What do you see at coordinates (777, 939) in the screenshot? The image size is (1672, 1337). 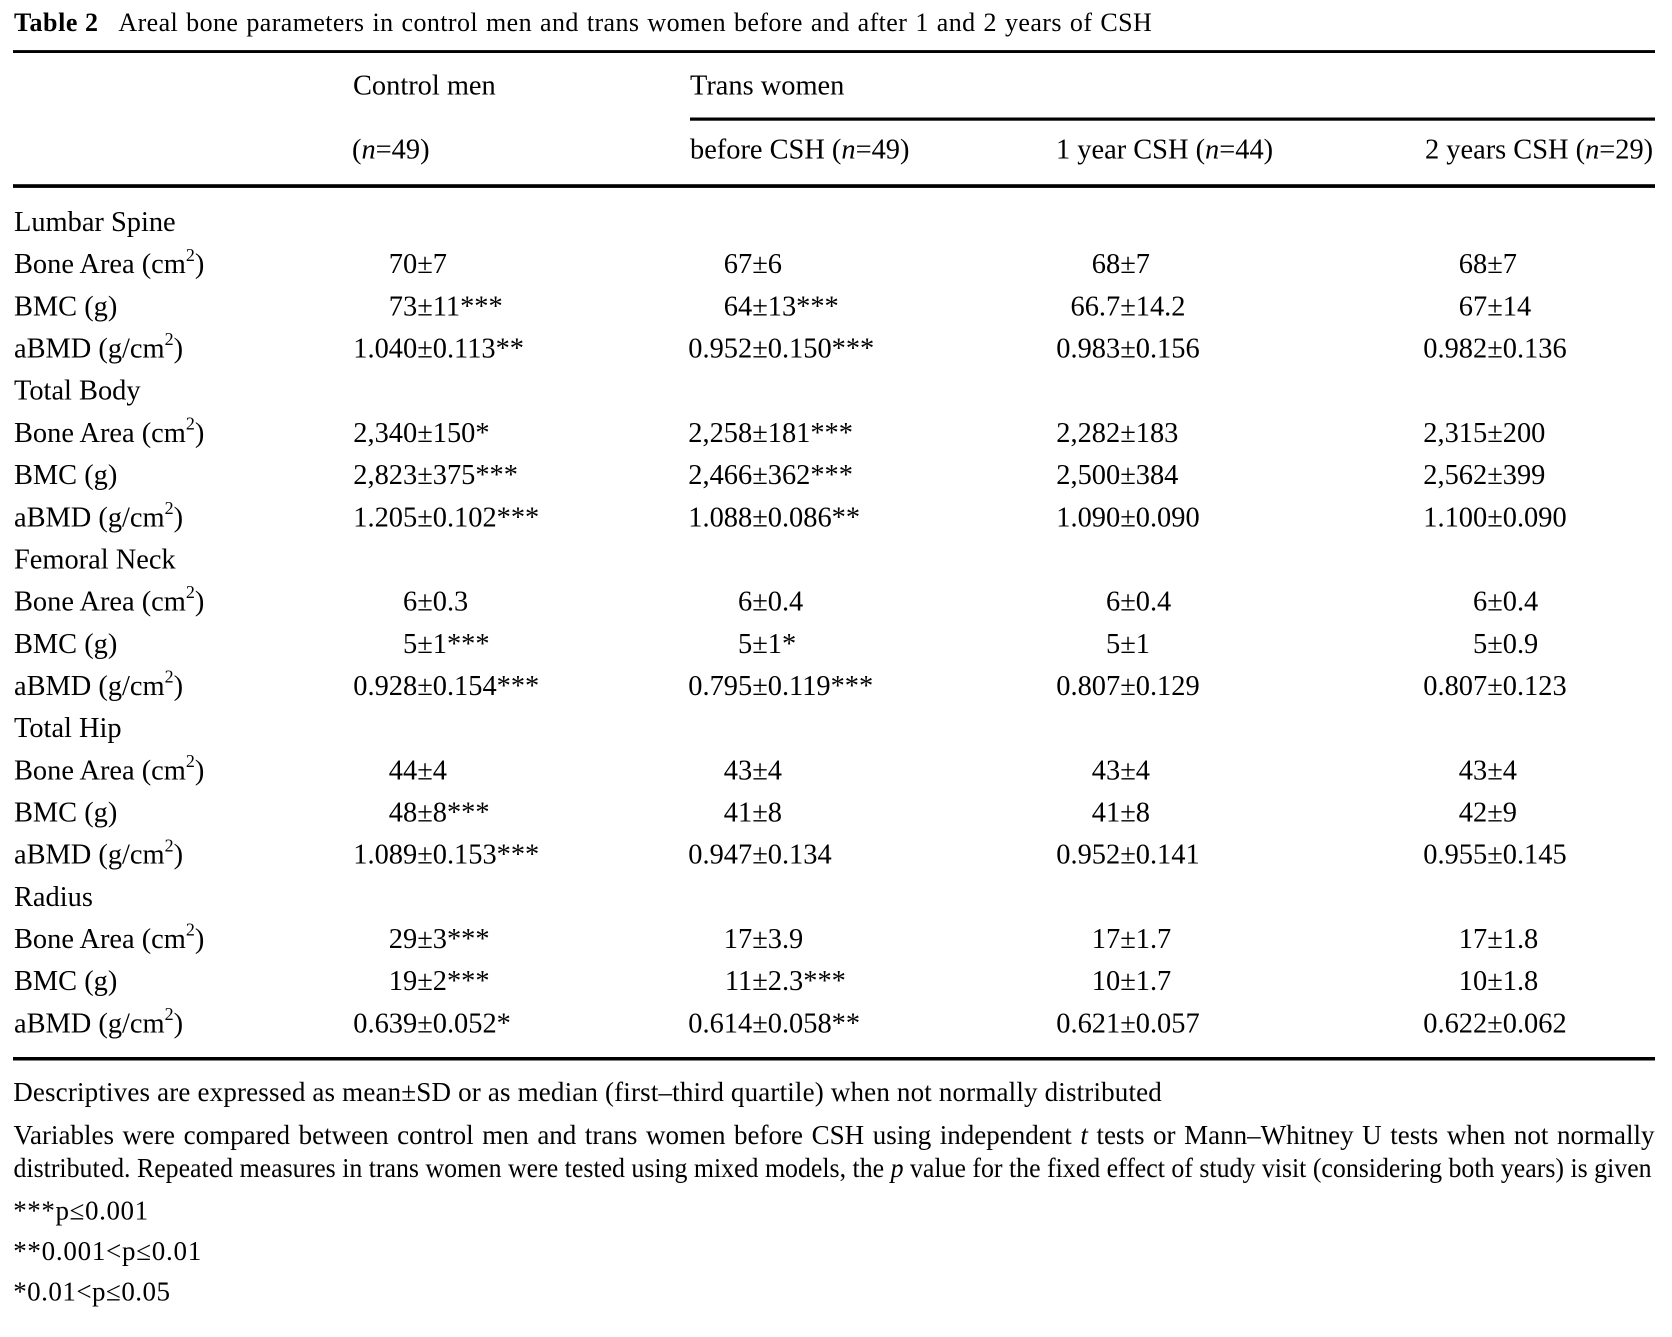 I see `svg-text: ±3.9` at bounding box center [777, 939].